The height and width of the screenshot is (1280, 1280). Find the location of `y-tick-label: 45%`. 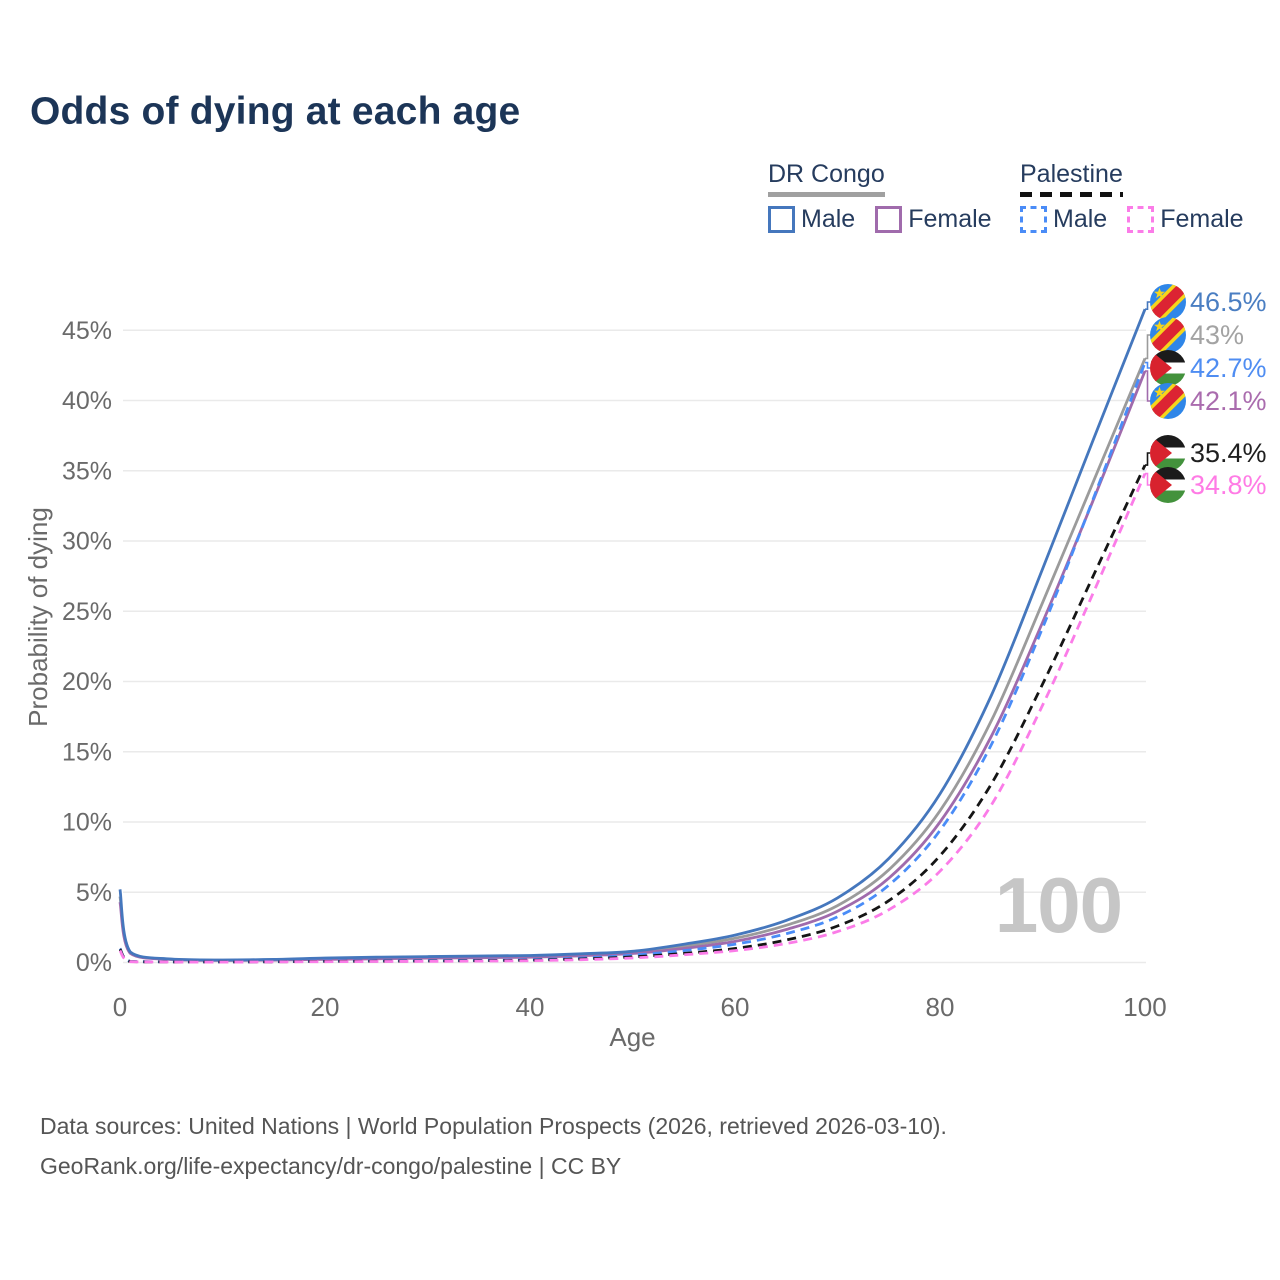

y-tick-label: 45% is located at coordinates (87, 331).